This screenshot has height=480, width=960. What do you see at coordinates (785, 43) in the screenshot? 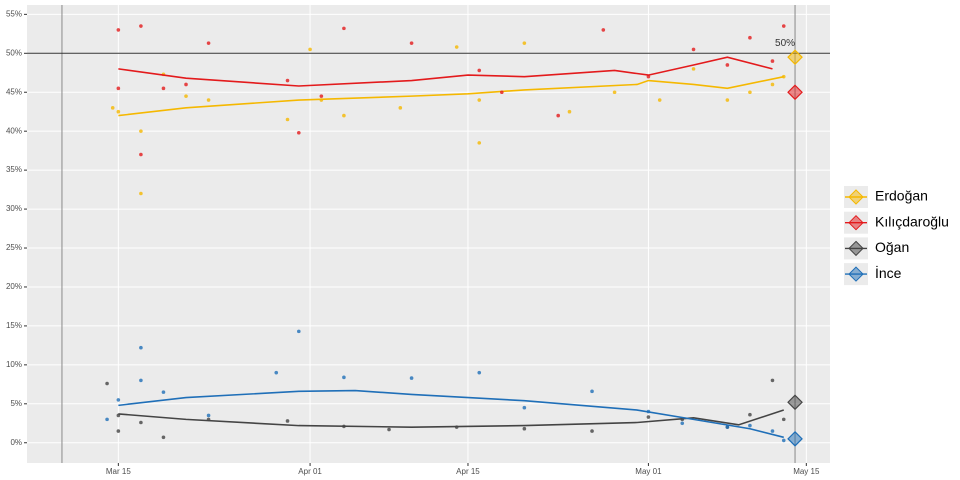
I see `threshold-label: 50%` at bounding box center [785, 43].